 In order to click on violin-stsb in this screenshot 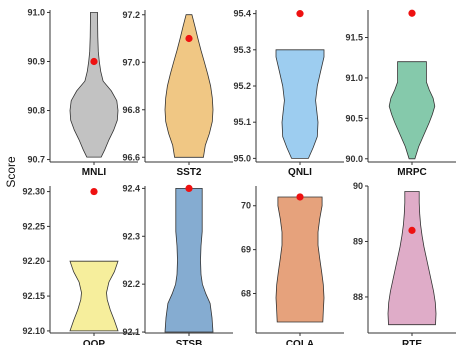, I will do `click(189, 260)`.